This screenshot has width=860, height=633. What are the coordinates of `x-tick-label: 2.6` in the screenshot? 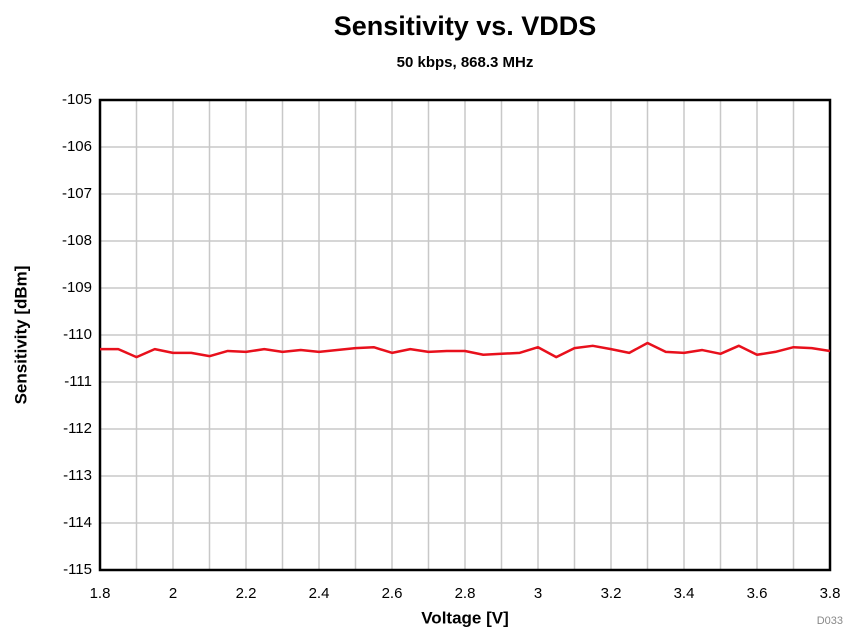 It's located at (392, 593).